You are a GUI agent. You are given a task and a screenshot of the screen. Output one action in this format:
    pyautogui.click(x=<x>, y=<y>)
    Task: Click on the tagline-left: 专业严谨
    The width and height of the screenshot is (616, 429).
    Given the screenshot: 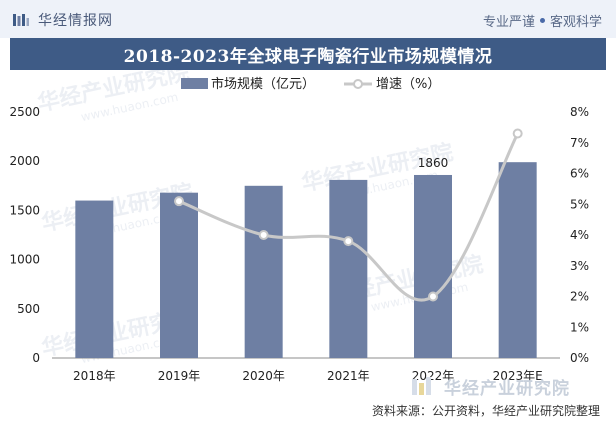 What is the action you would take?
    pyautogui.click(x=508, y=22)
    